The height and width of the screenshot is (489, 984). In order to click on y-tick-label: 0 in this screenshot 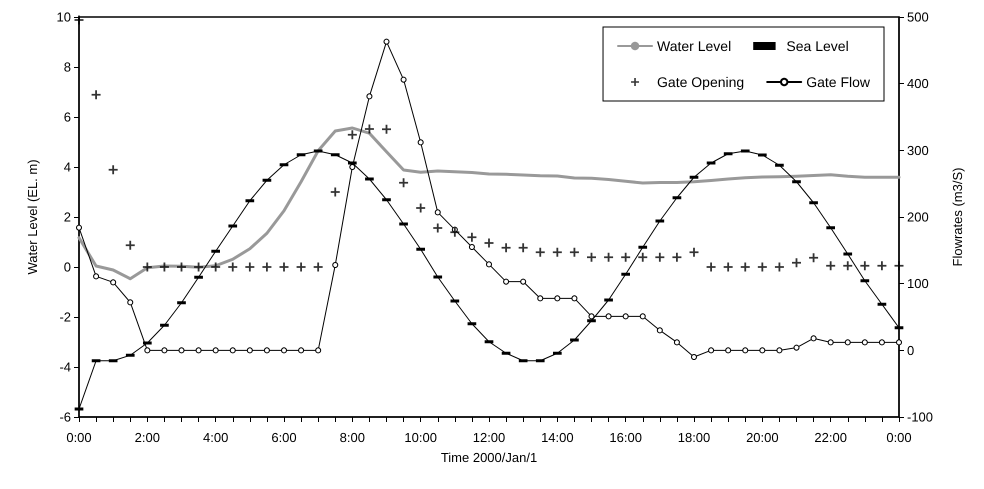, I will do `click(67, 267)`.